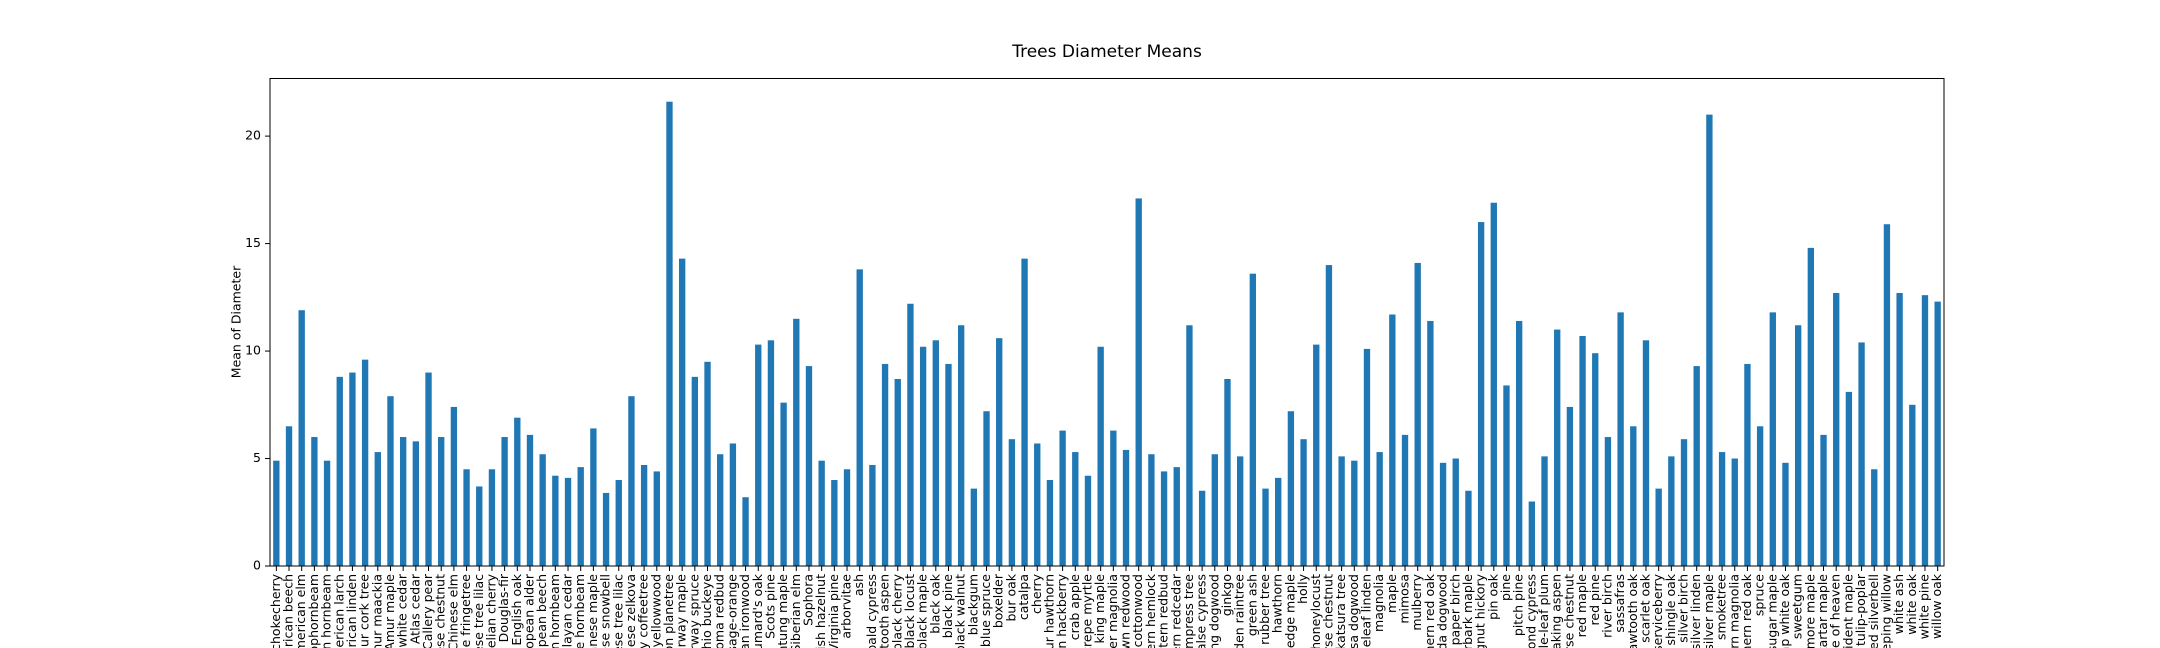  What do you see at coordinates (1353, 611) in the screenshot?
I see `x-tick-label: kousa dogwood` at bounding box center [1353, 611].